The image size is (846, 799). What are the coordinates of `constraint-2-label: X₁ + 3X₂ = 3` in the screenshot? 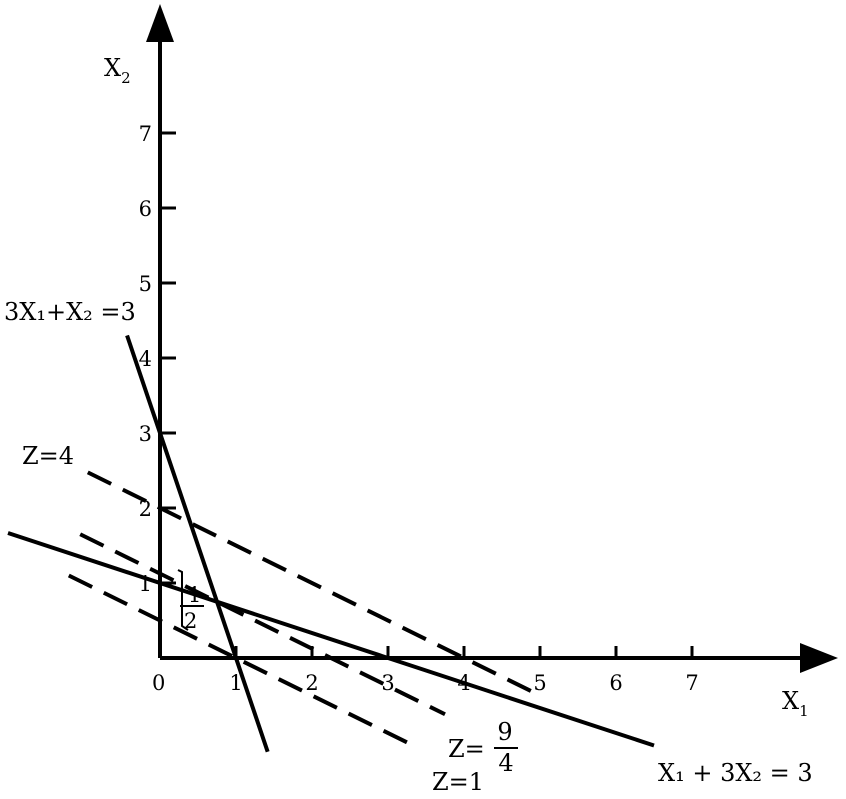 It's located at (735, 773).